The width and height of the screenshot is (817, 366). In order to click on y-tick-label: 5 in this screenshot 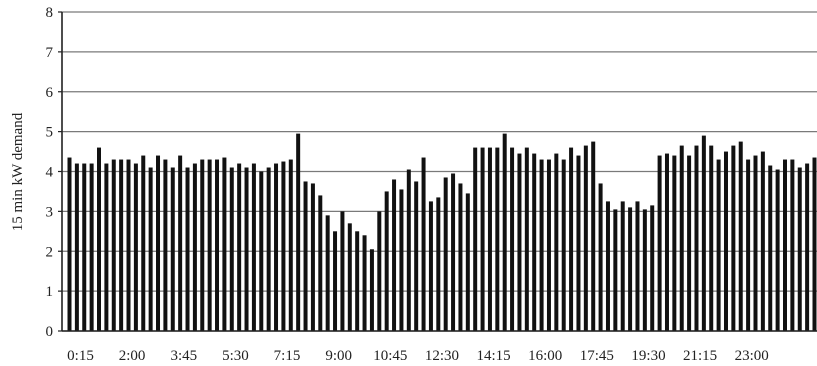, I will do `click(50, 133)`.